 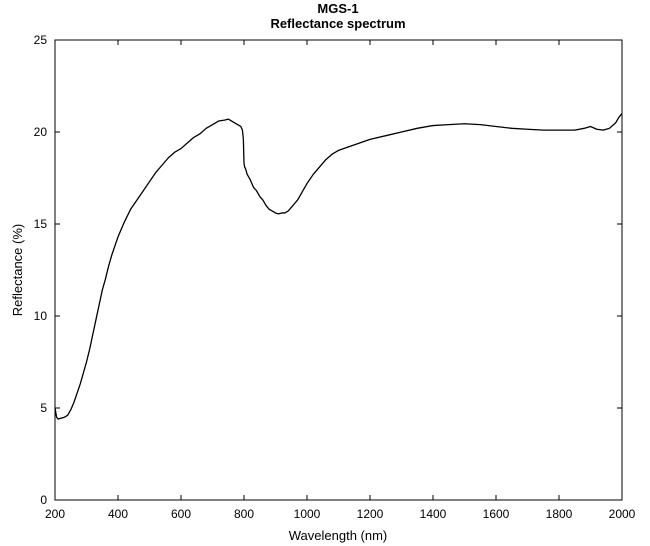 I want to click on y-tick-label: 0, so click(x=43, y=500).